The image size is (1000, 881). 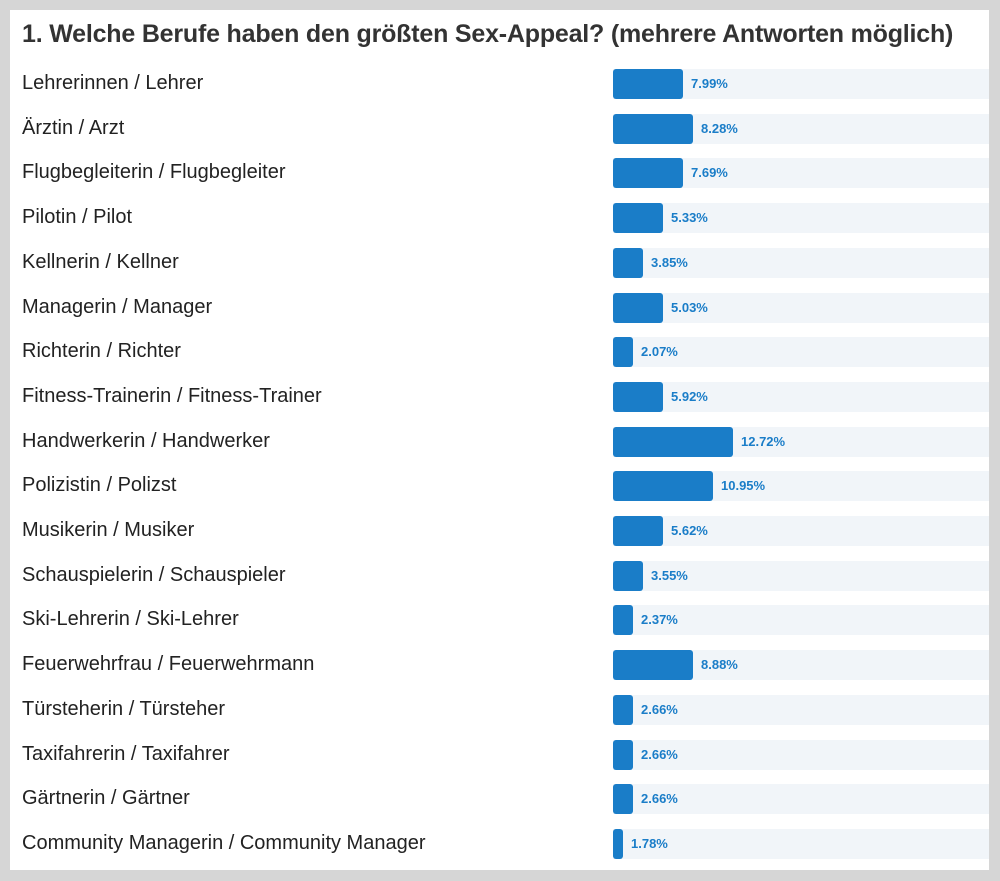 What do you see at coordinates (499, 665) in the screenshot?
I see `bar-row: Feuerwehrfrau / Feuerwehrmann 8.88%` at bounding box center [499, 665].